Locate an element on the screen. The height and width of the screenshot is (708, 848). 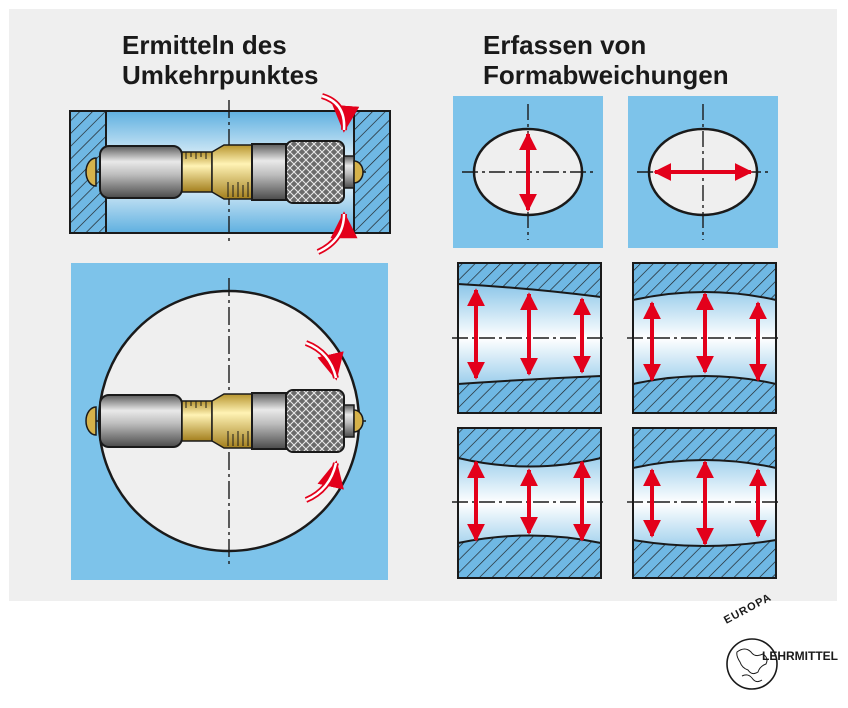
europa-lehrmittel-logo is located at coordinates (752, 664).